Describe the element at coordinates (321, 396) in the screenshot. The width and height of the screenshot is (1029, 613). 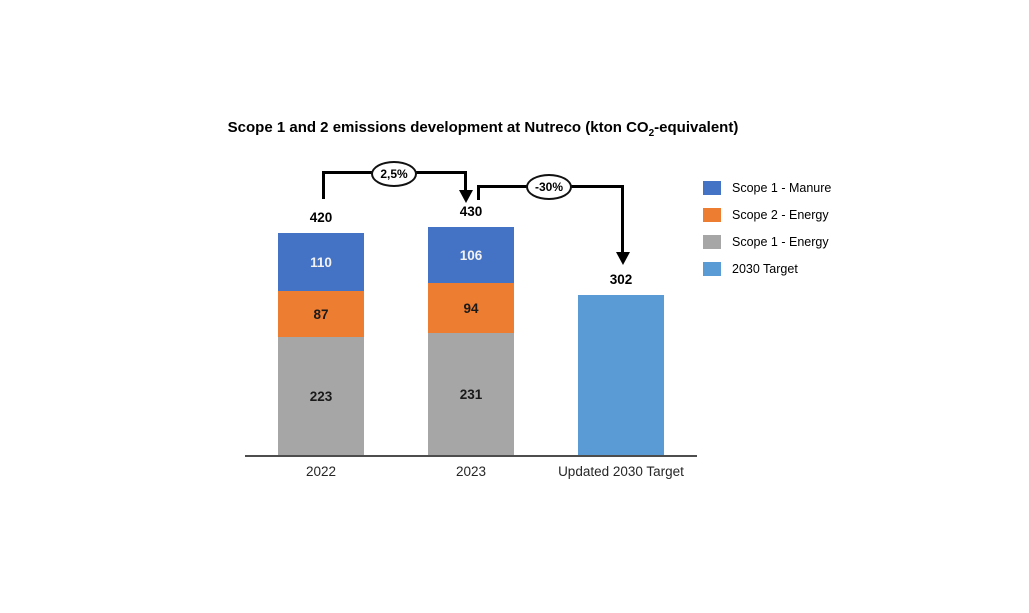
I see `bar-segment: 223` at that location.